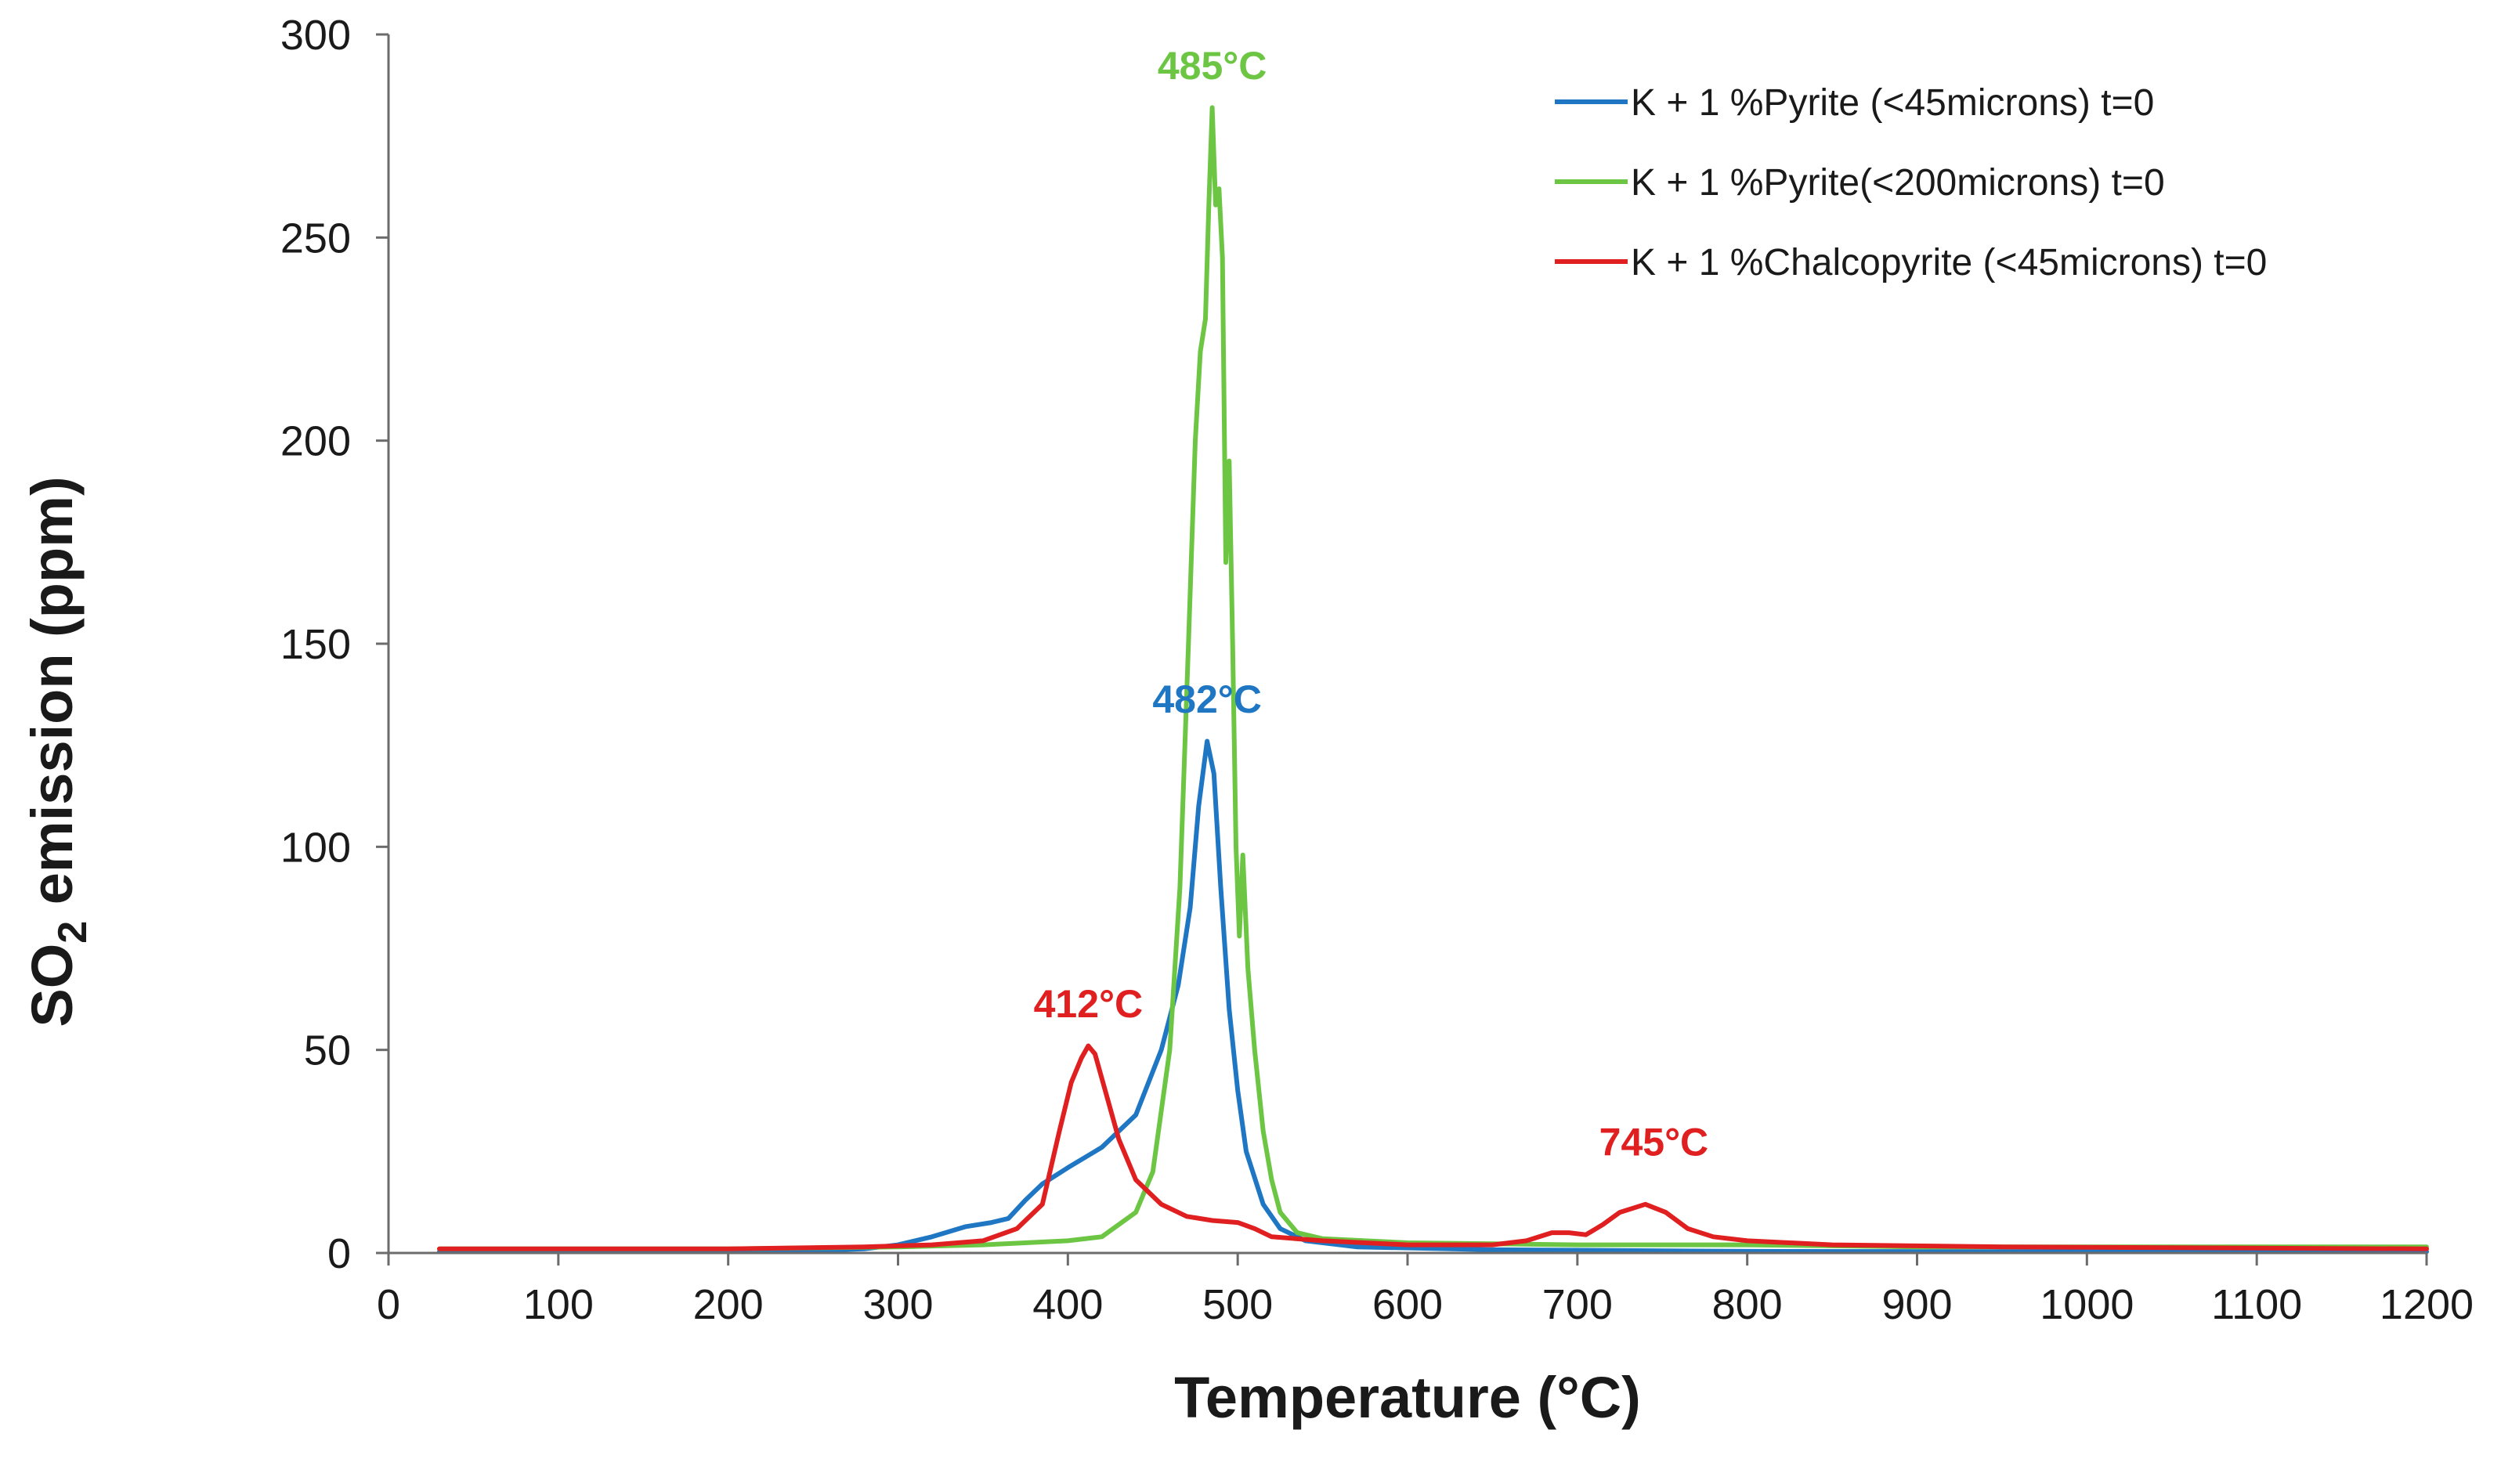  I want to click on y-tick-label: 100, so click(315, 847).